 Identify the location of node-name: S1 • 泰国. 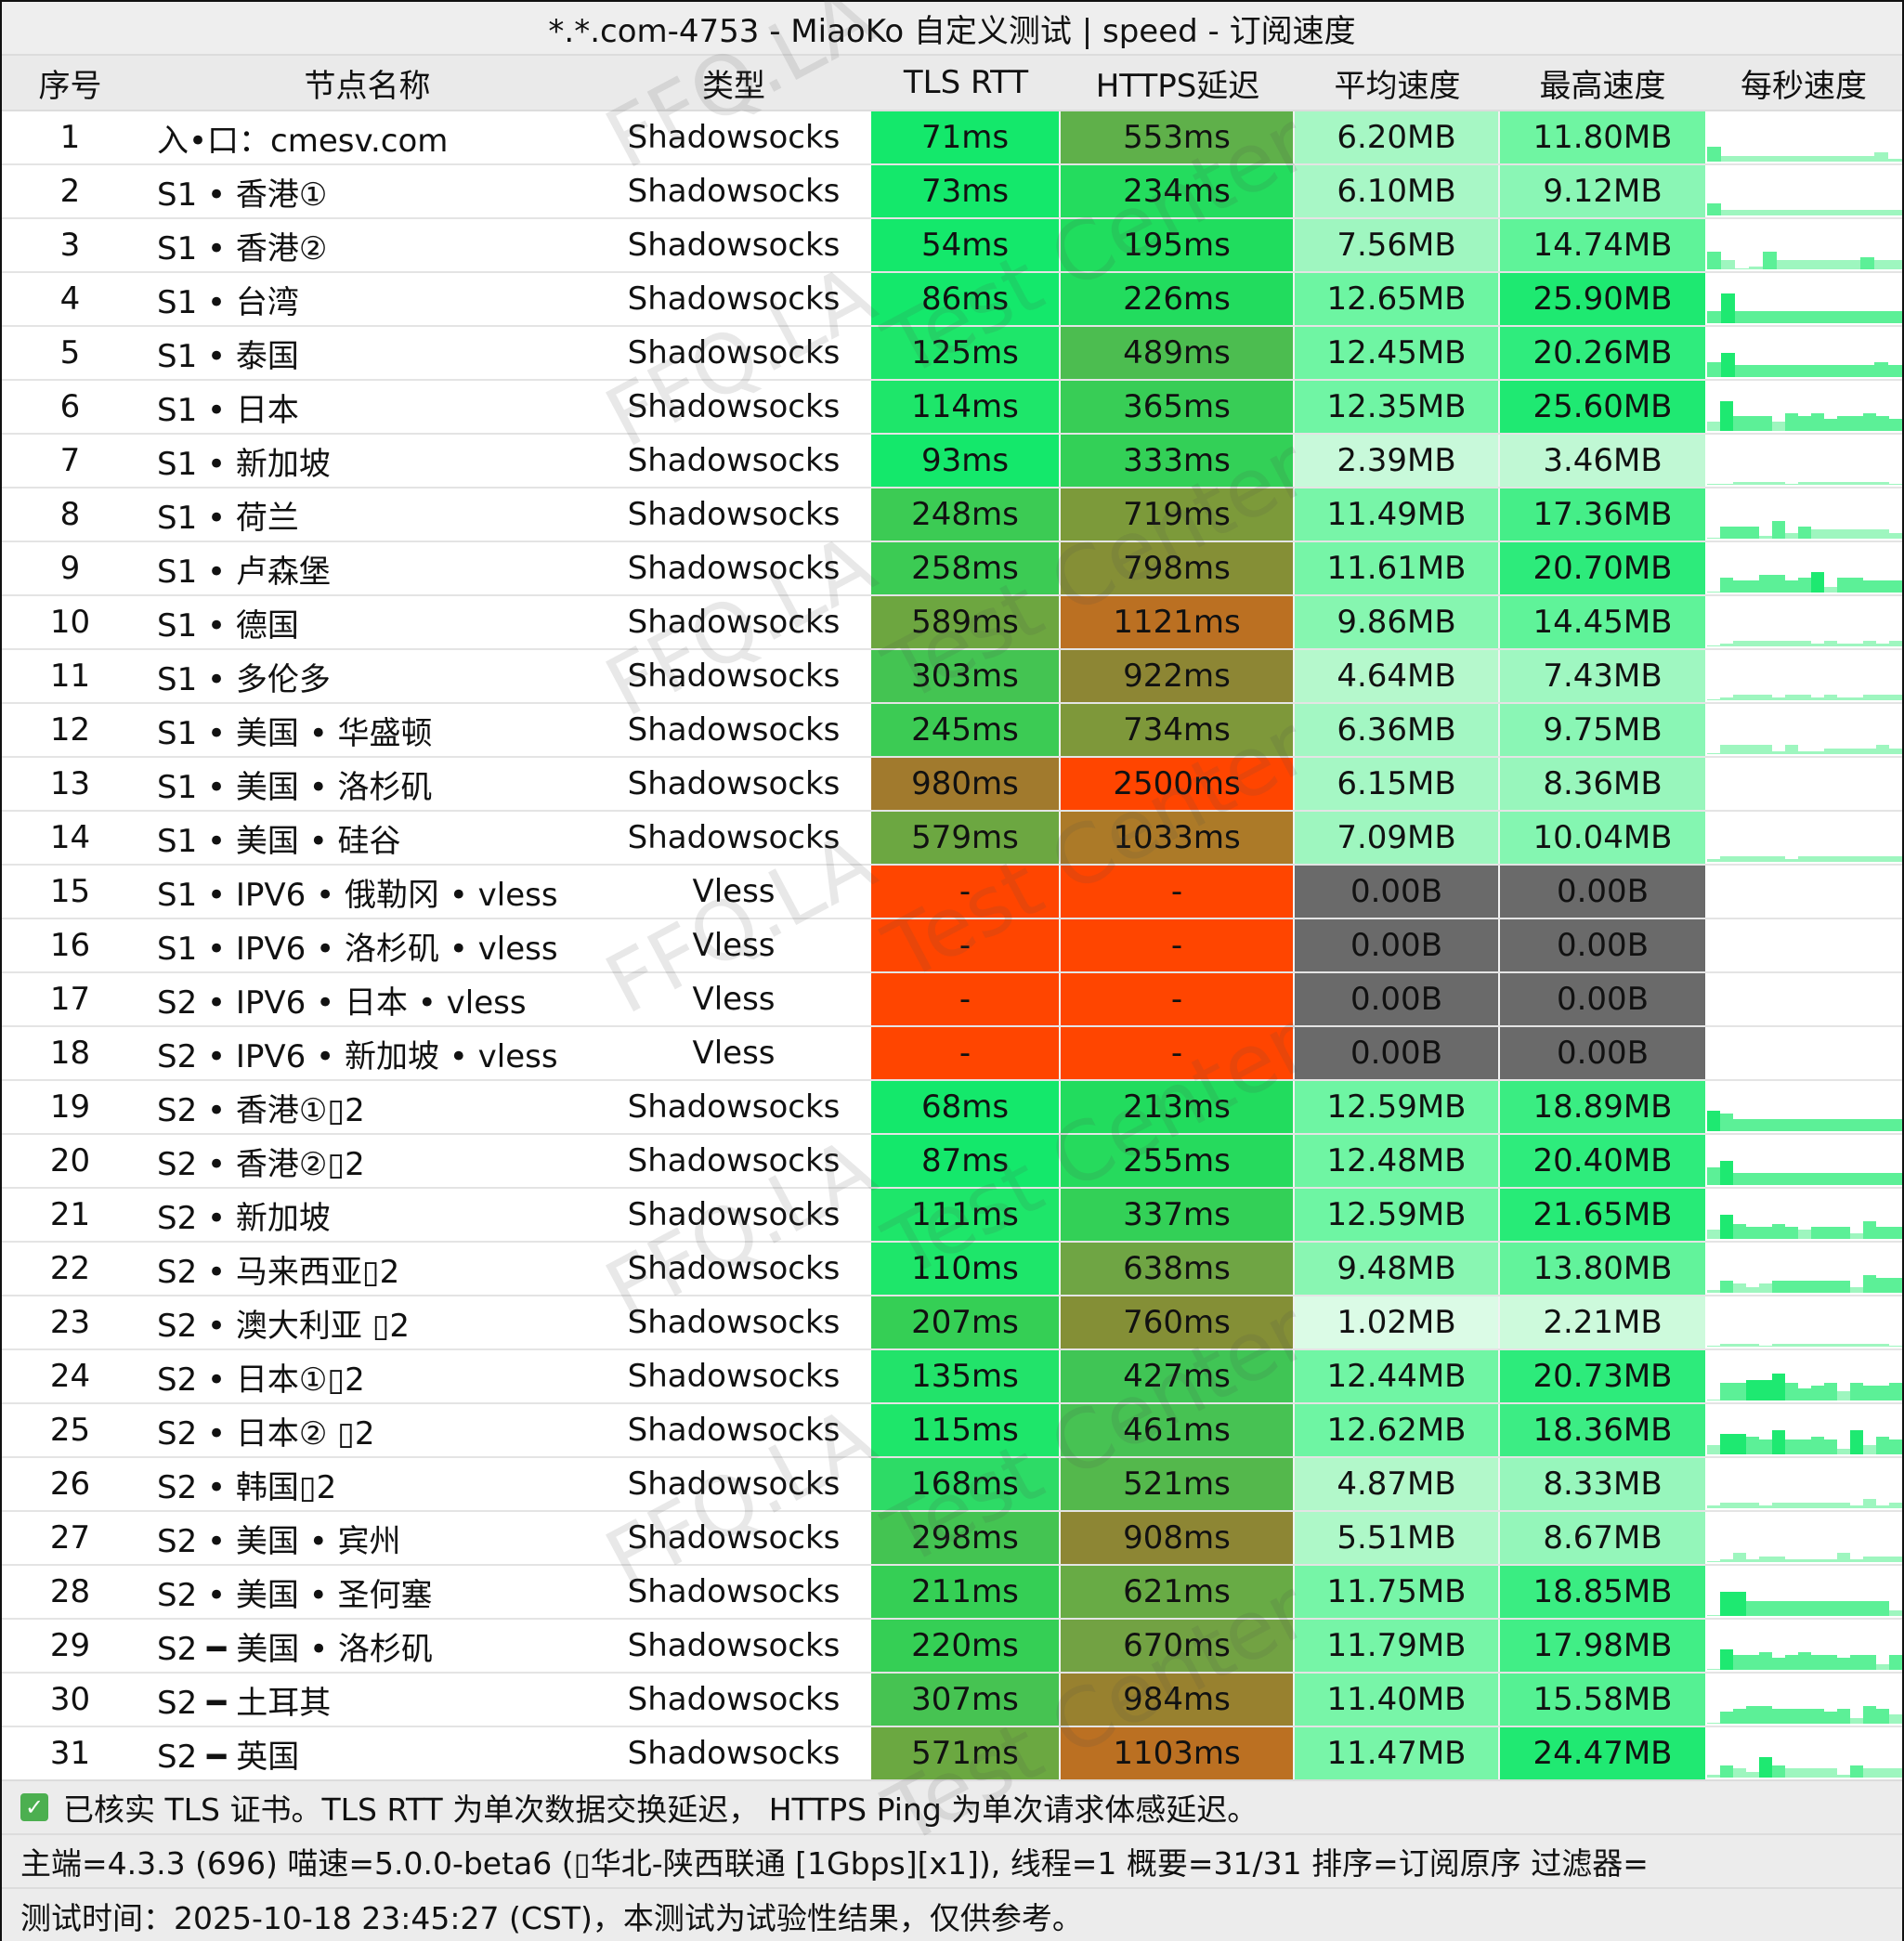
(228, 356).